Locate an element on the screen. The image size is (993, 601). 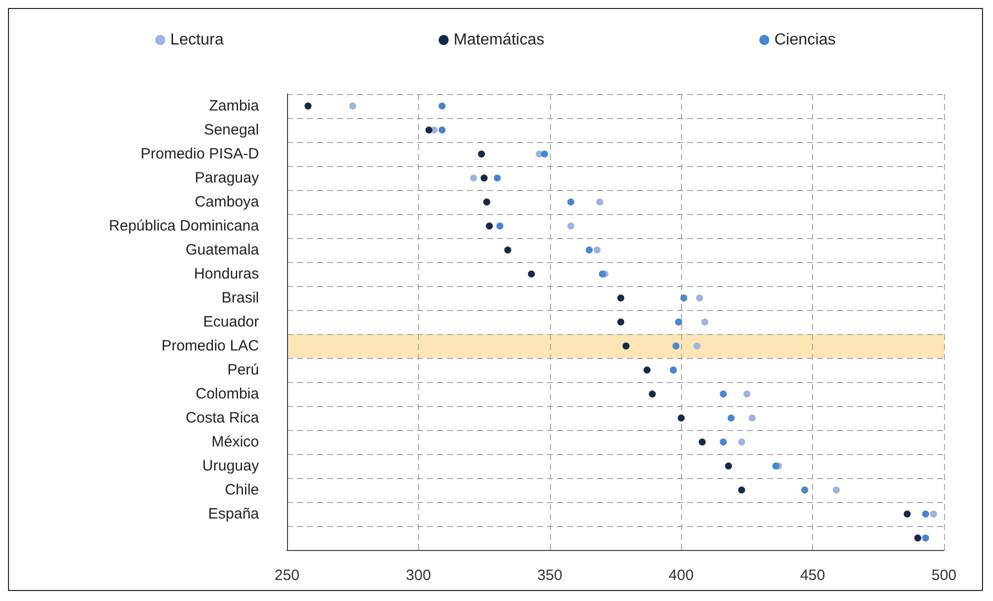
legend-label: Lectura is located at coordinates (197, 40).